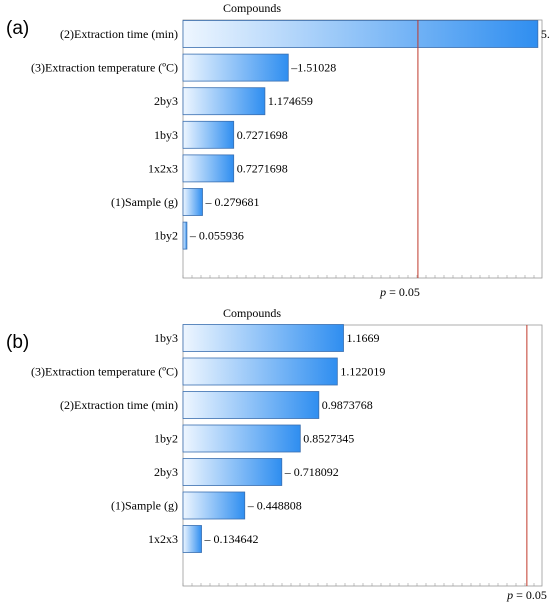  Describe the element at coordinates (231, 539) in the screenshot. I see `value-label: – 0.134642` at that location.